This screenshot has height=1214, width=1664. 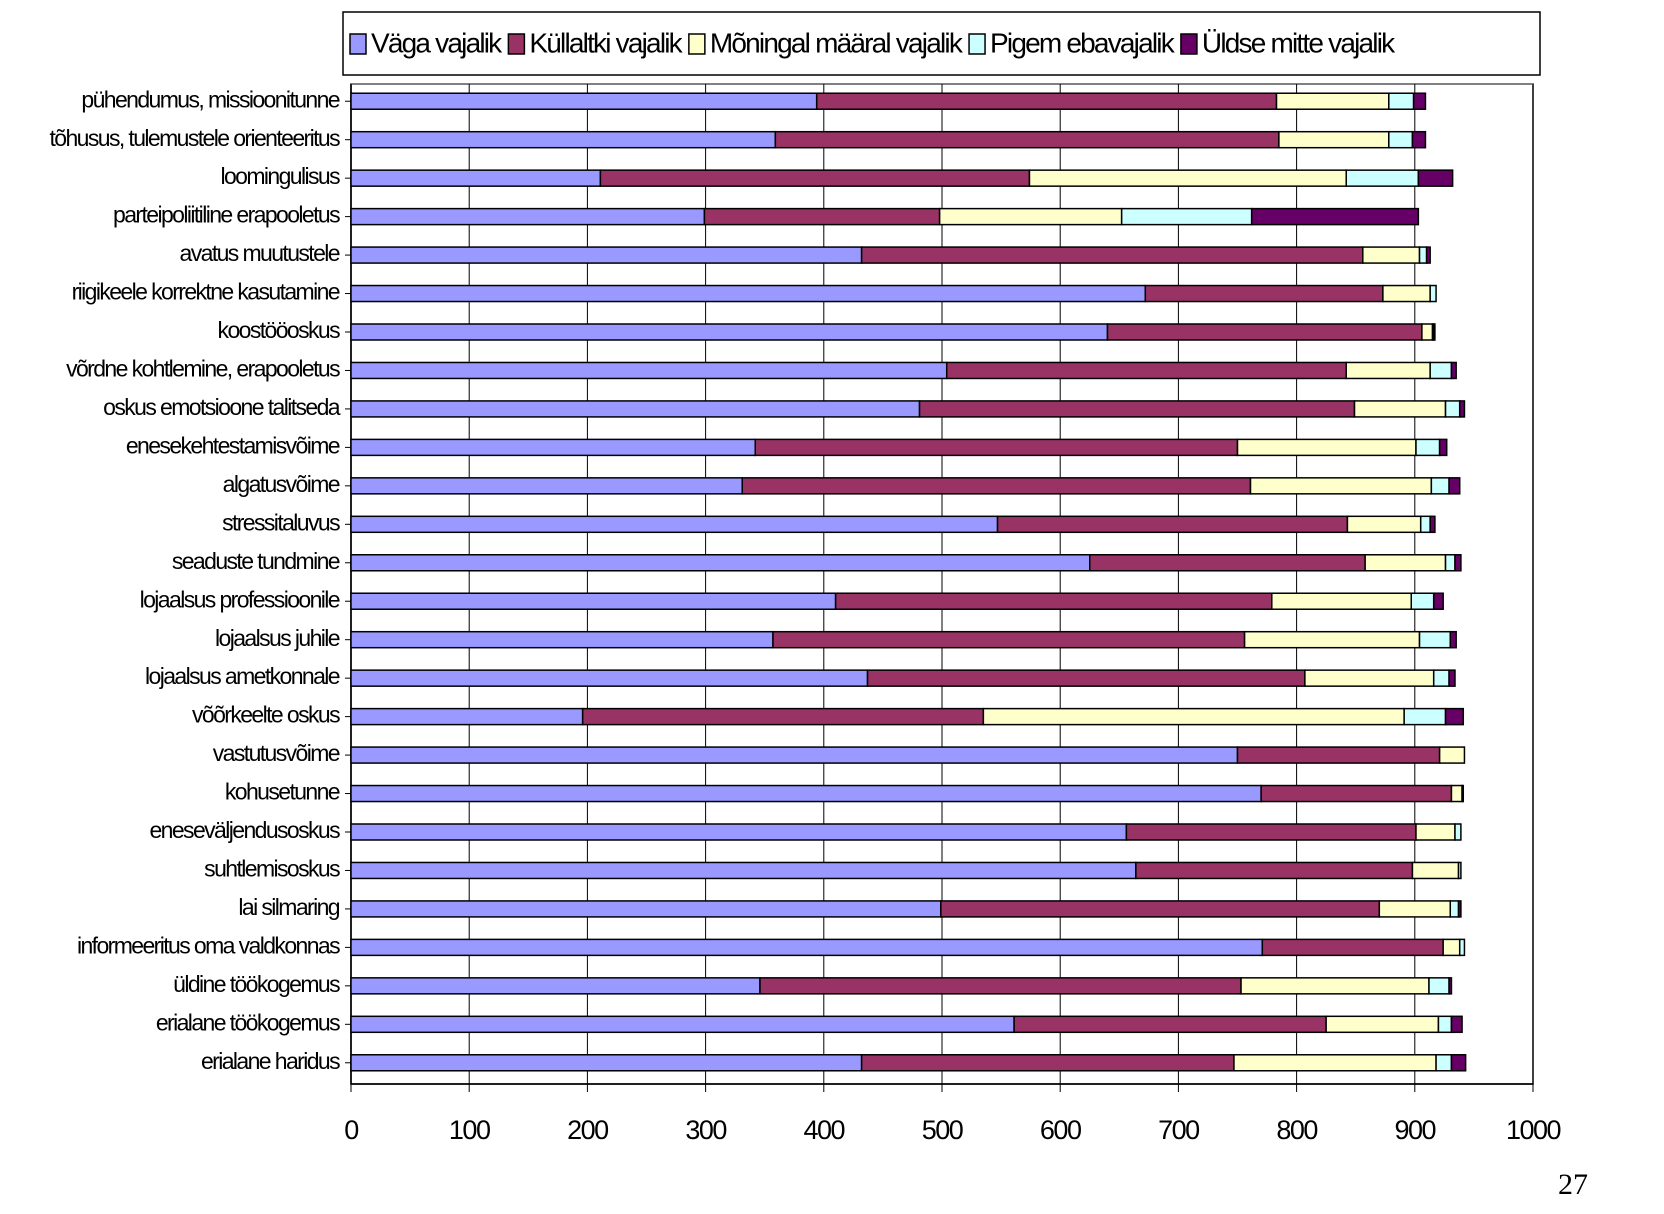 I want to click on y-tick-label: algatusvõime, so click(x=281, y=484).